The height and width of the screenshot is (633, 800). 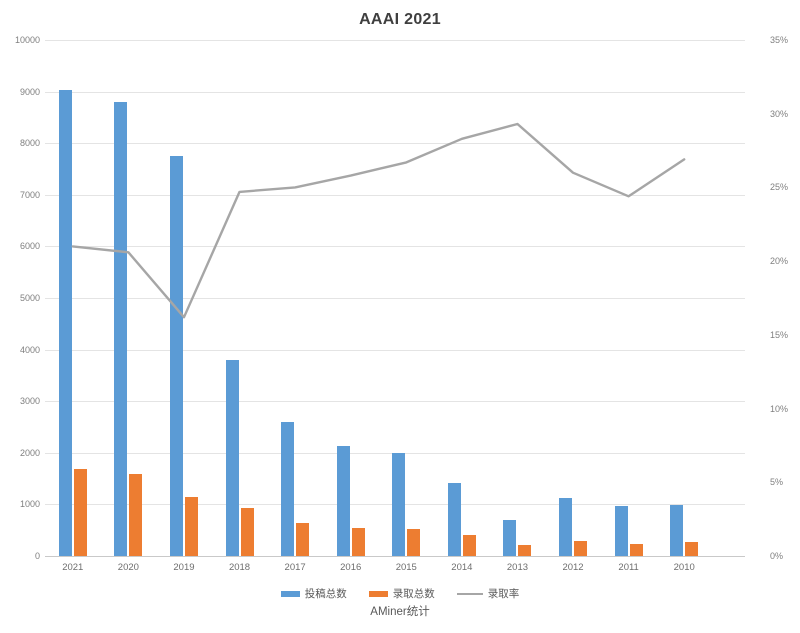 What do you see at coordinates (525, 550) in the screenshot?
I see `bar-accepted-2013` at bounding box center [525, 550].